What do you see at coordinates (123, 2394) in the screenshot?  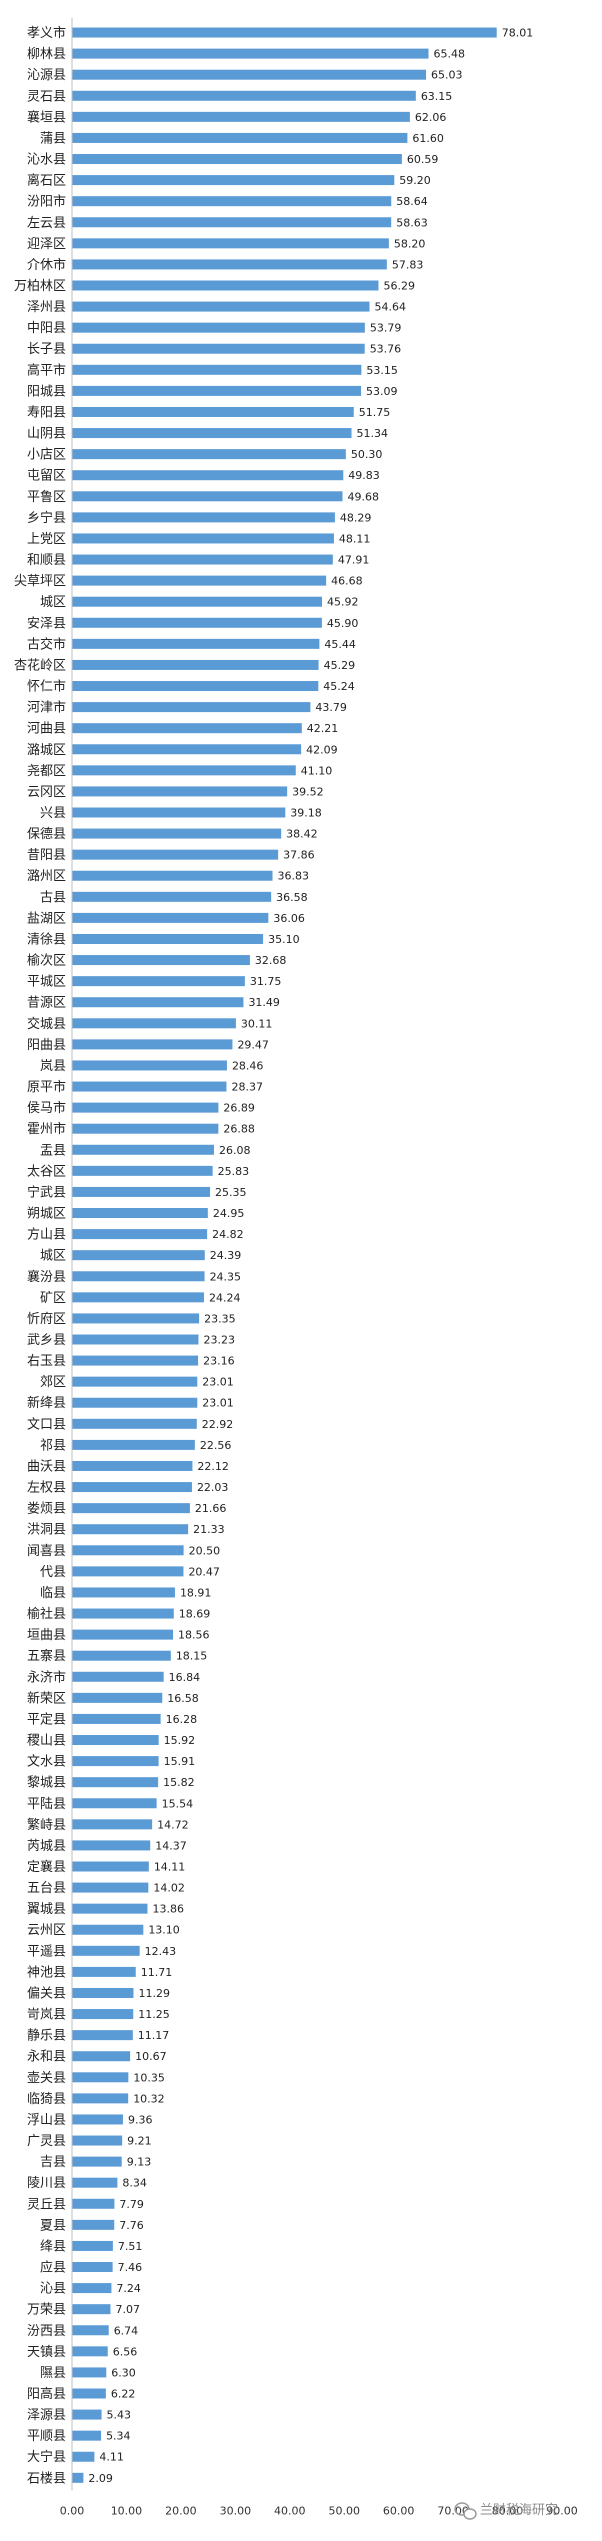 I see `bar-value-label: 6.22` at bounding box center [123, 2394].